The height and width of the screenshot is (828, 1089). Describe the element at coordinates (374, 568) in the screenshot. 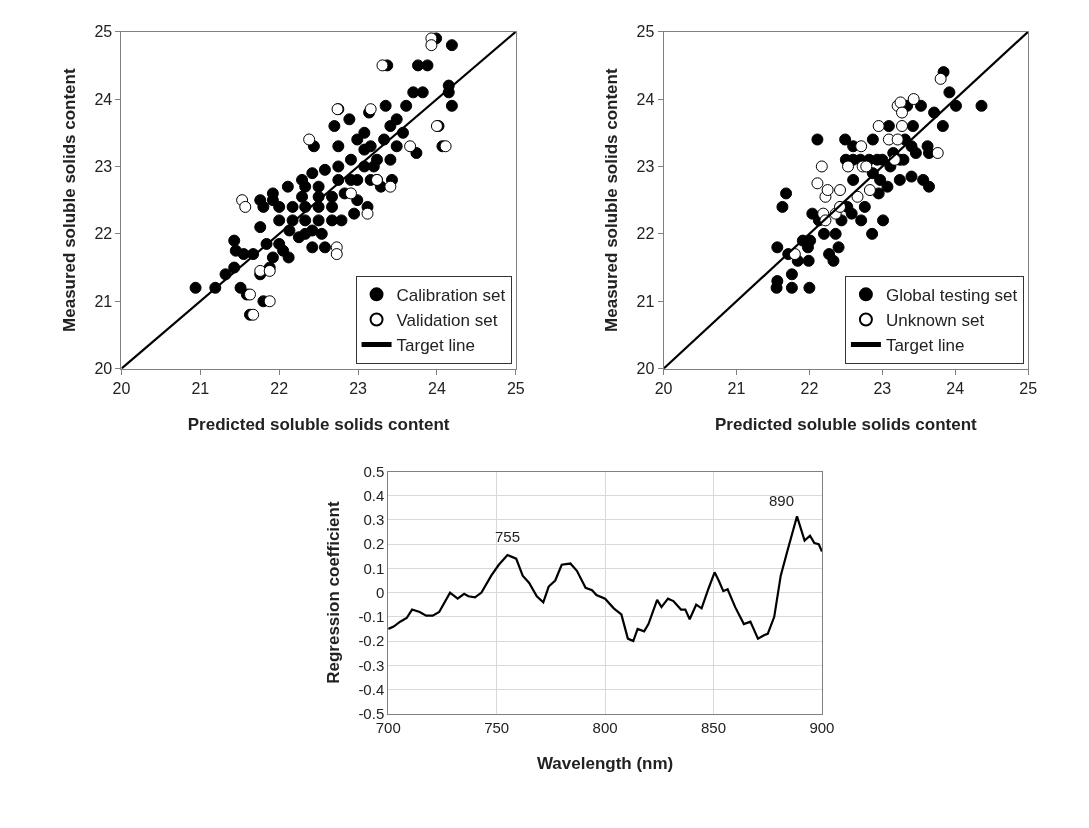

I see `y-tick-label: 0.1` at that location.